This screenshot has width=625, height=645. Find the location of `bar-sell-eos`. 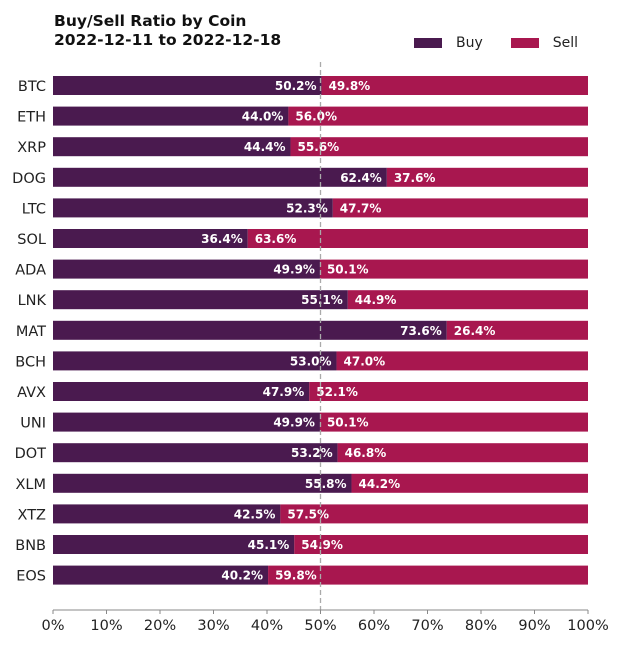

bar-sell-eos is located at coordinates (428, 575).